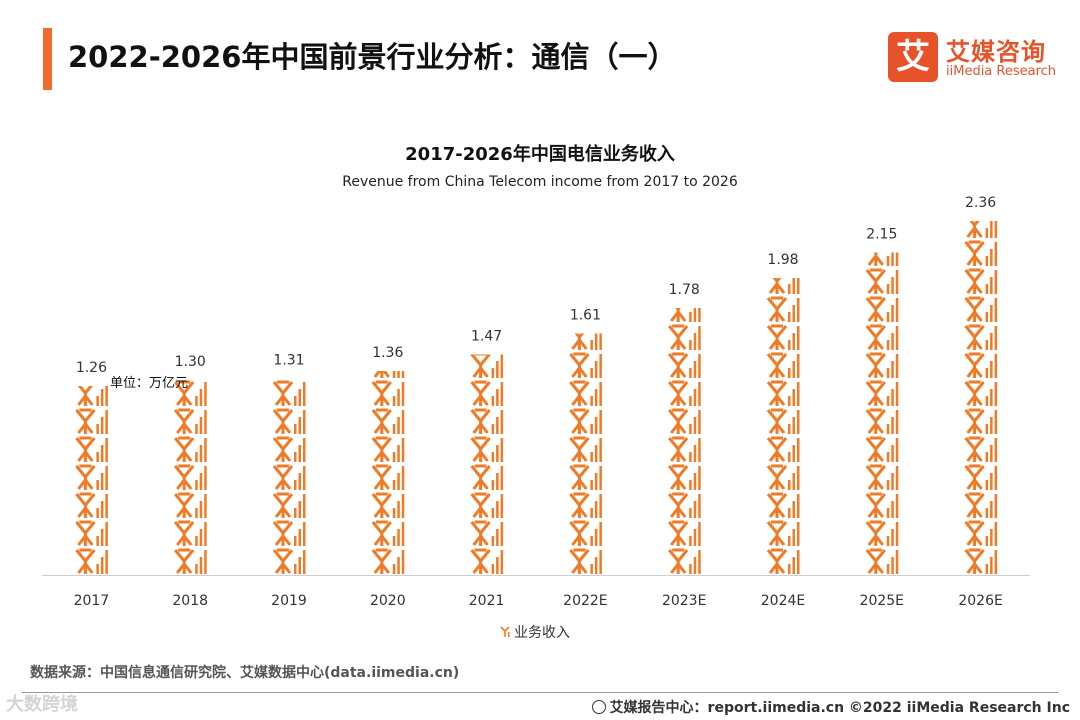  Describe the element at coordinates (387, 353) in the screenshot. I see `value-label-2020: 1.36` at that location.